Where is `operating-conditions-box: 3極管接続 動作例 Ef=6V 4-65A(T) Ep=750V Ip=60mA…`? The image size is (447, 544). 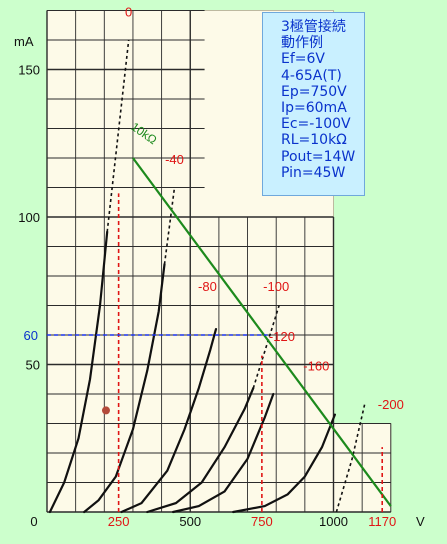
operating-conditions-box: 3極管接続 動作例 Ef=6V 4-65A(T) Ep=750V Ip=60mA… is located at coordinates (313, 104).